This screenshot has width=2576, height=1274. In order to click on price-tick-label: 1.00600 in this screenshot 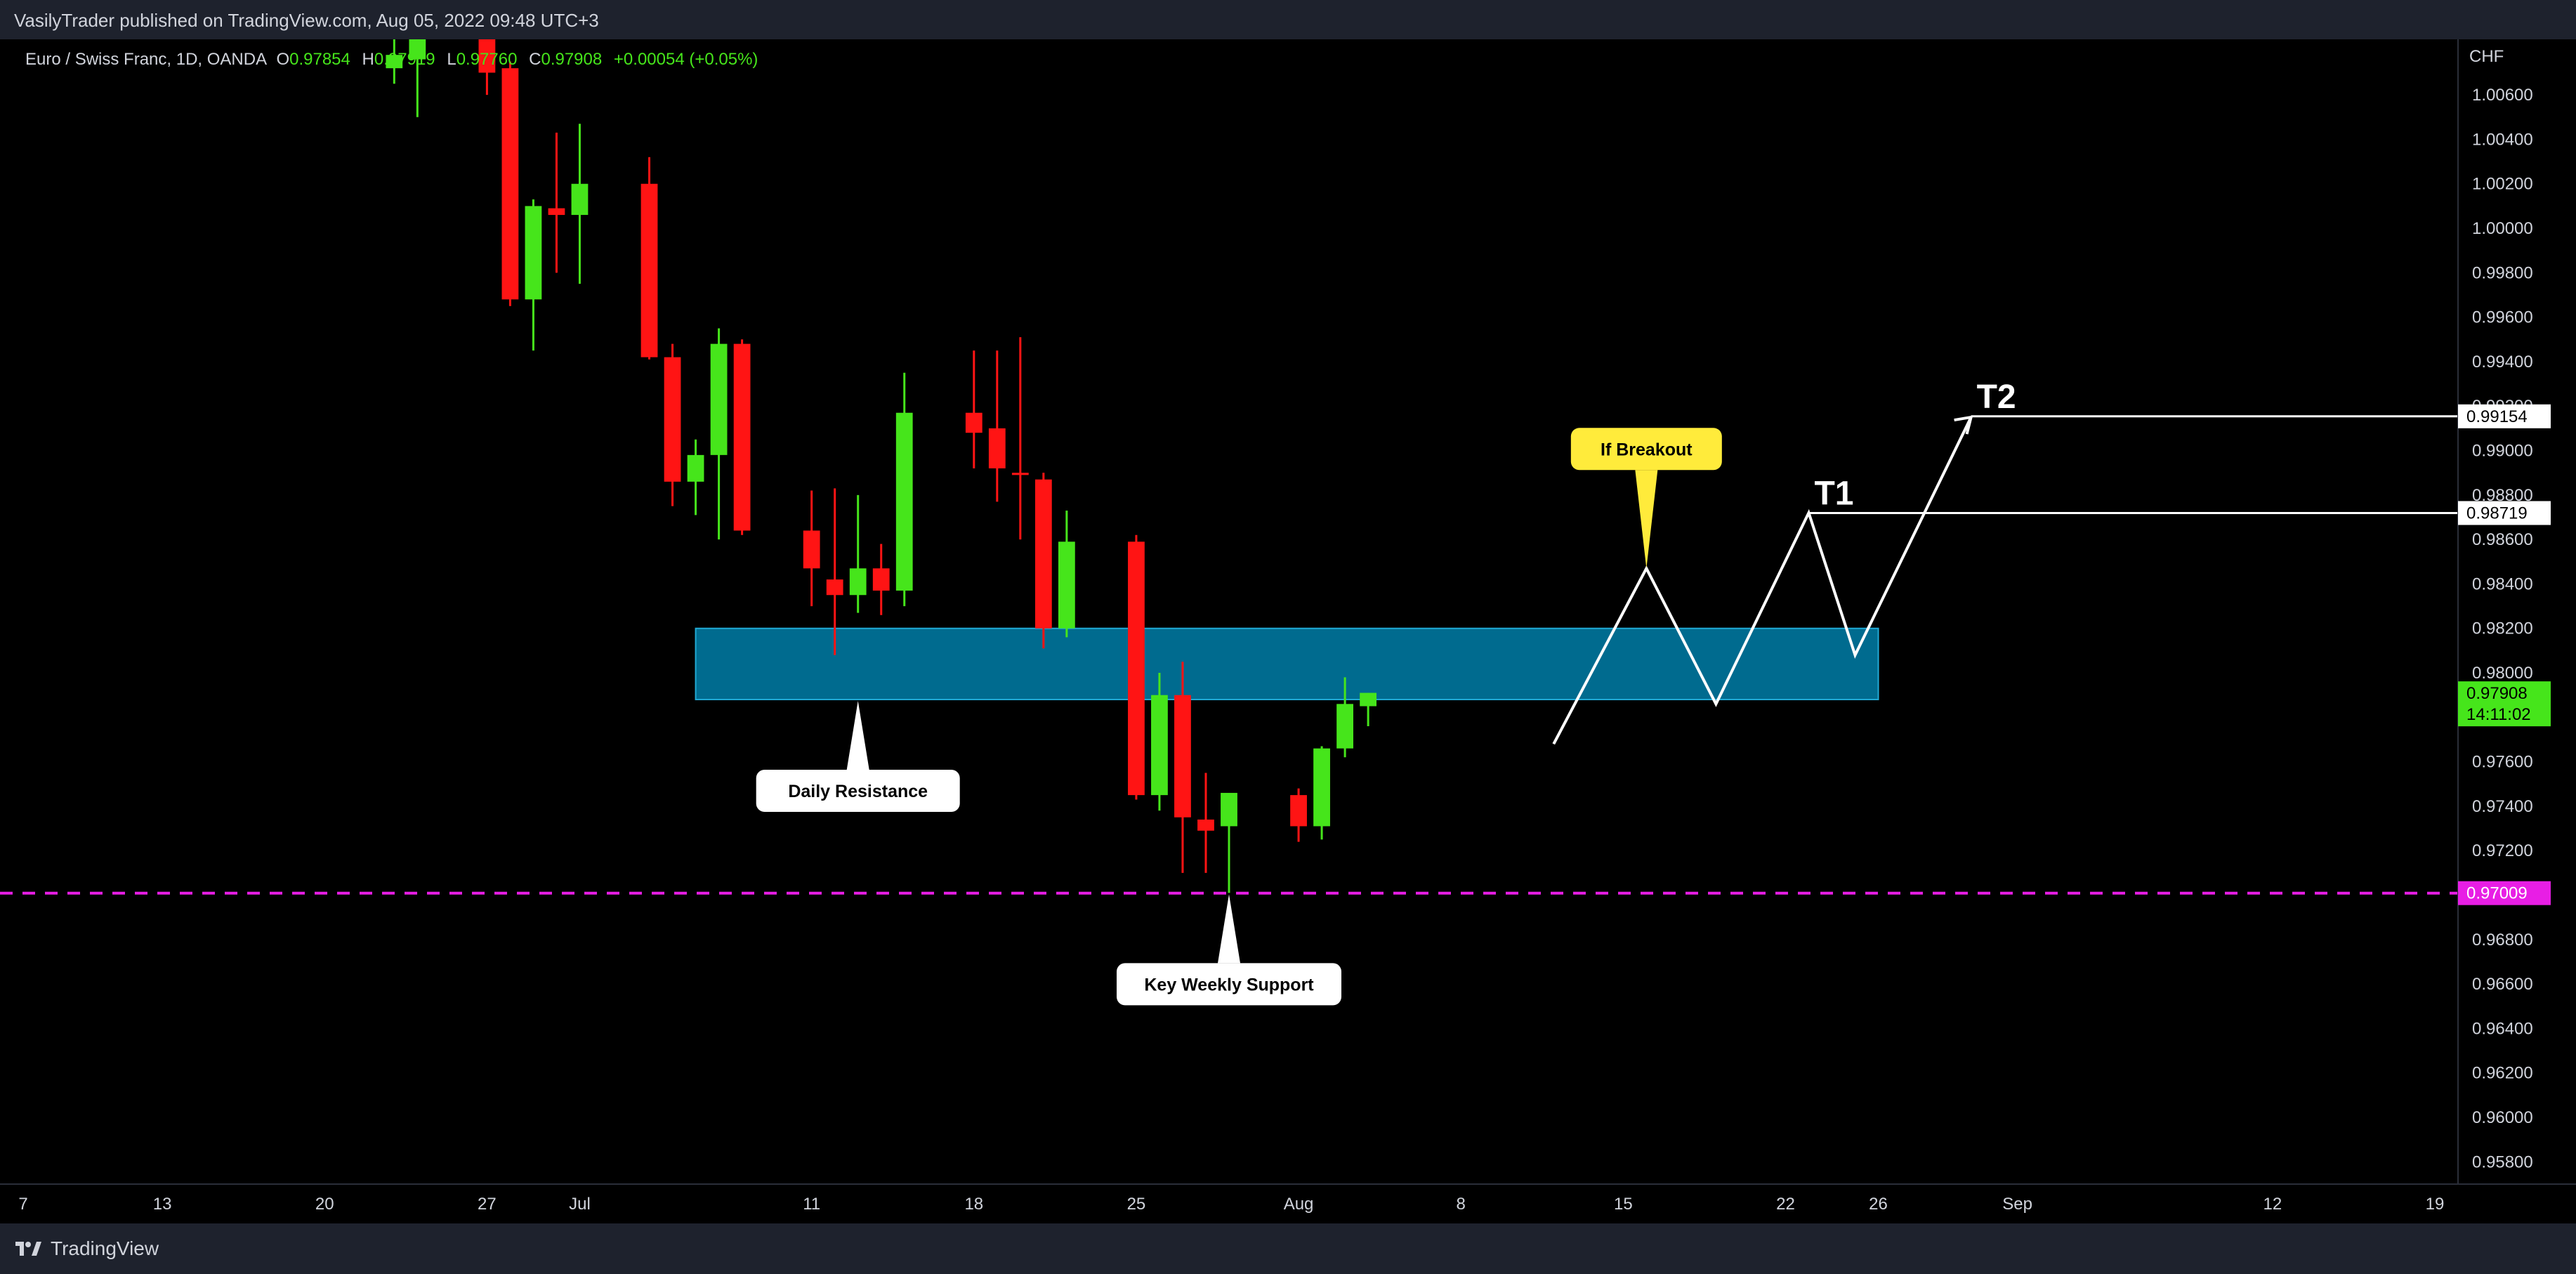, I will do `click(2502, 95)`.